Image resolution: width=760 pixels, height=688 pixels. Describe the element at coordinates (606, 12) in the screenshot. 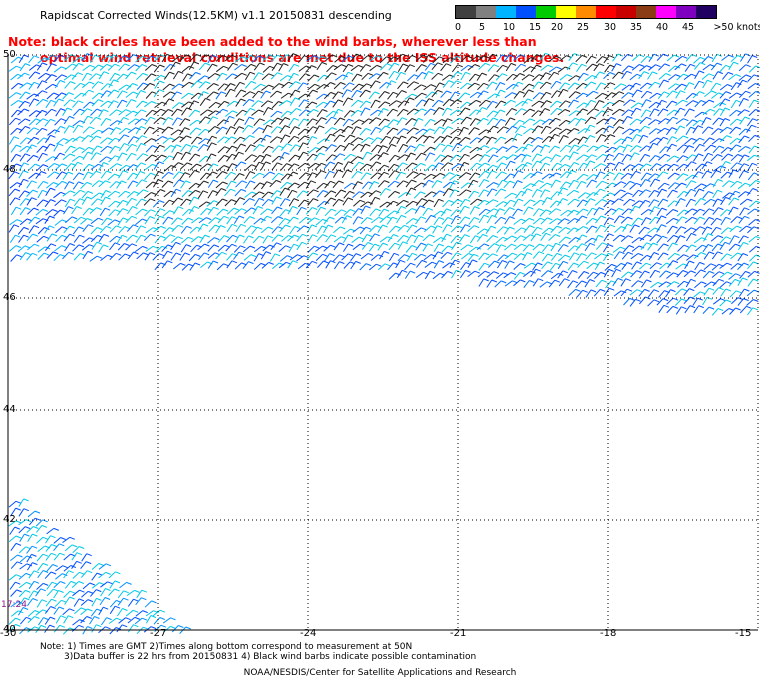

I see `legend-swatch` at that location.